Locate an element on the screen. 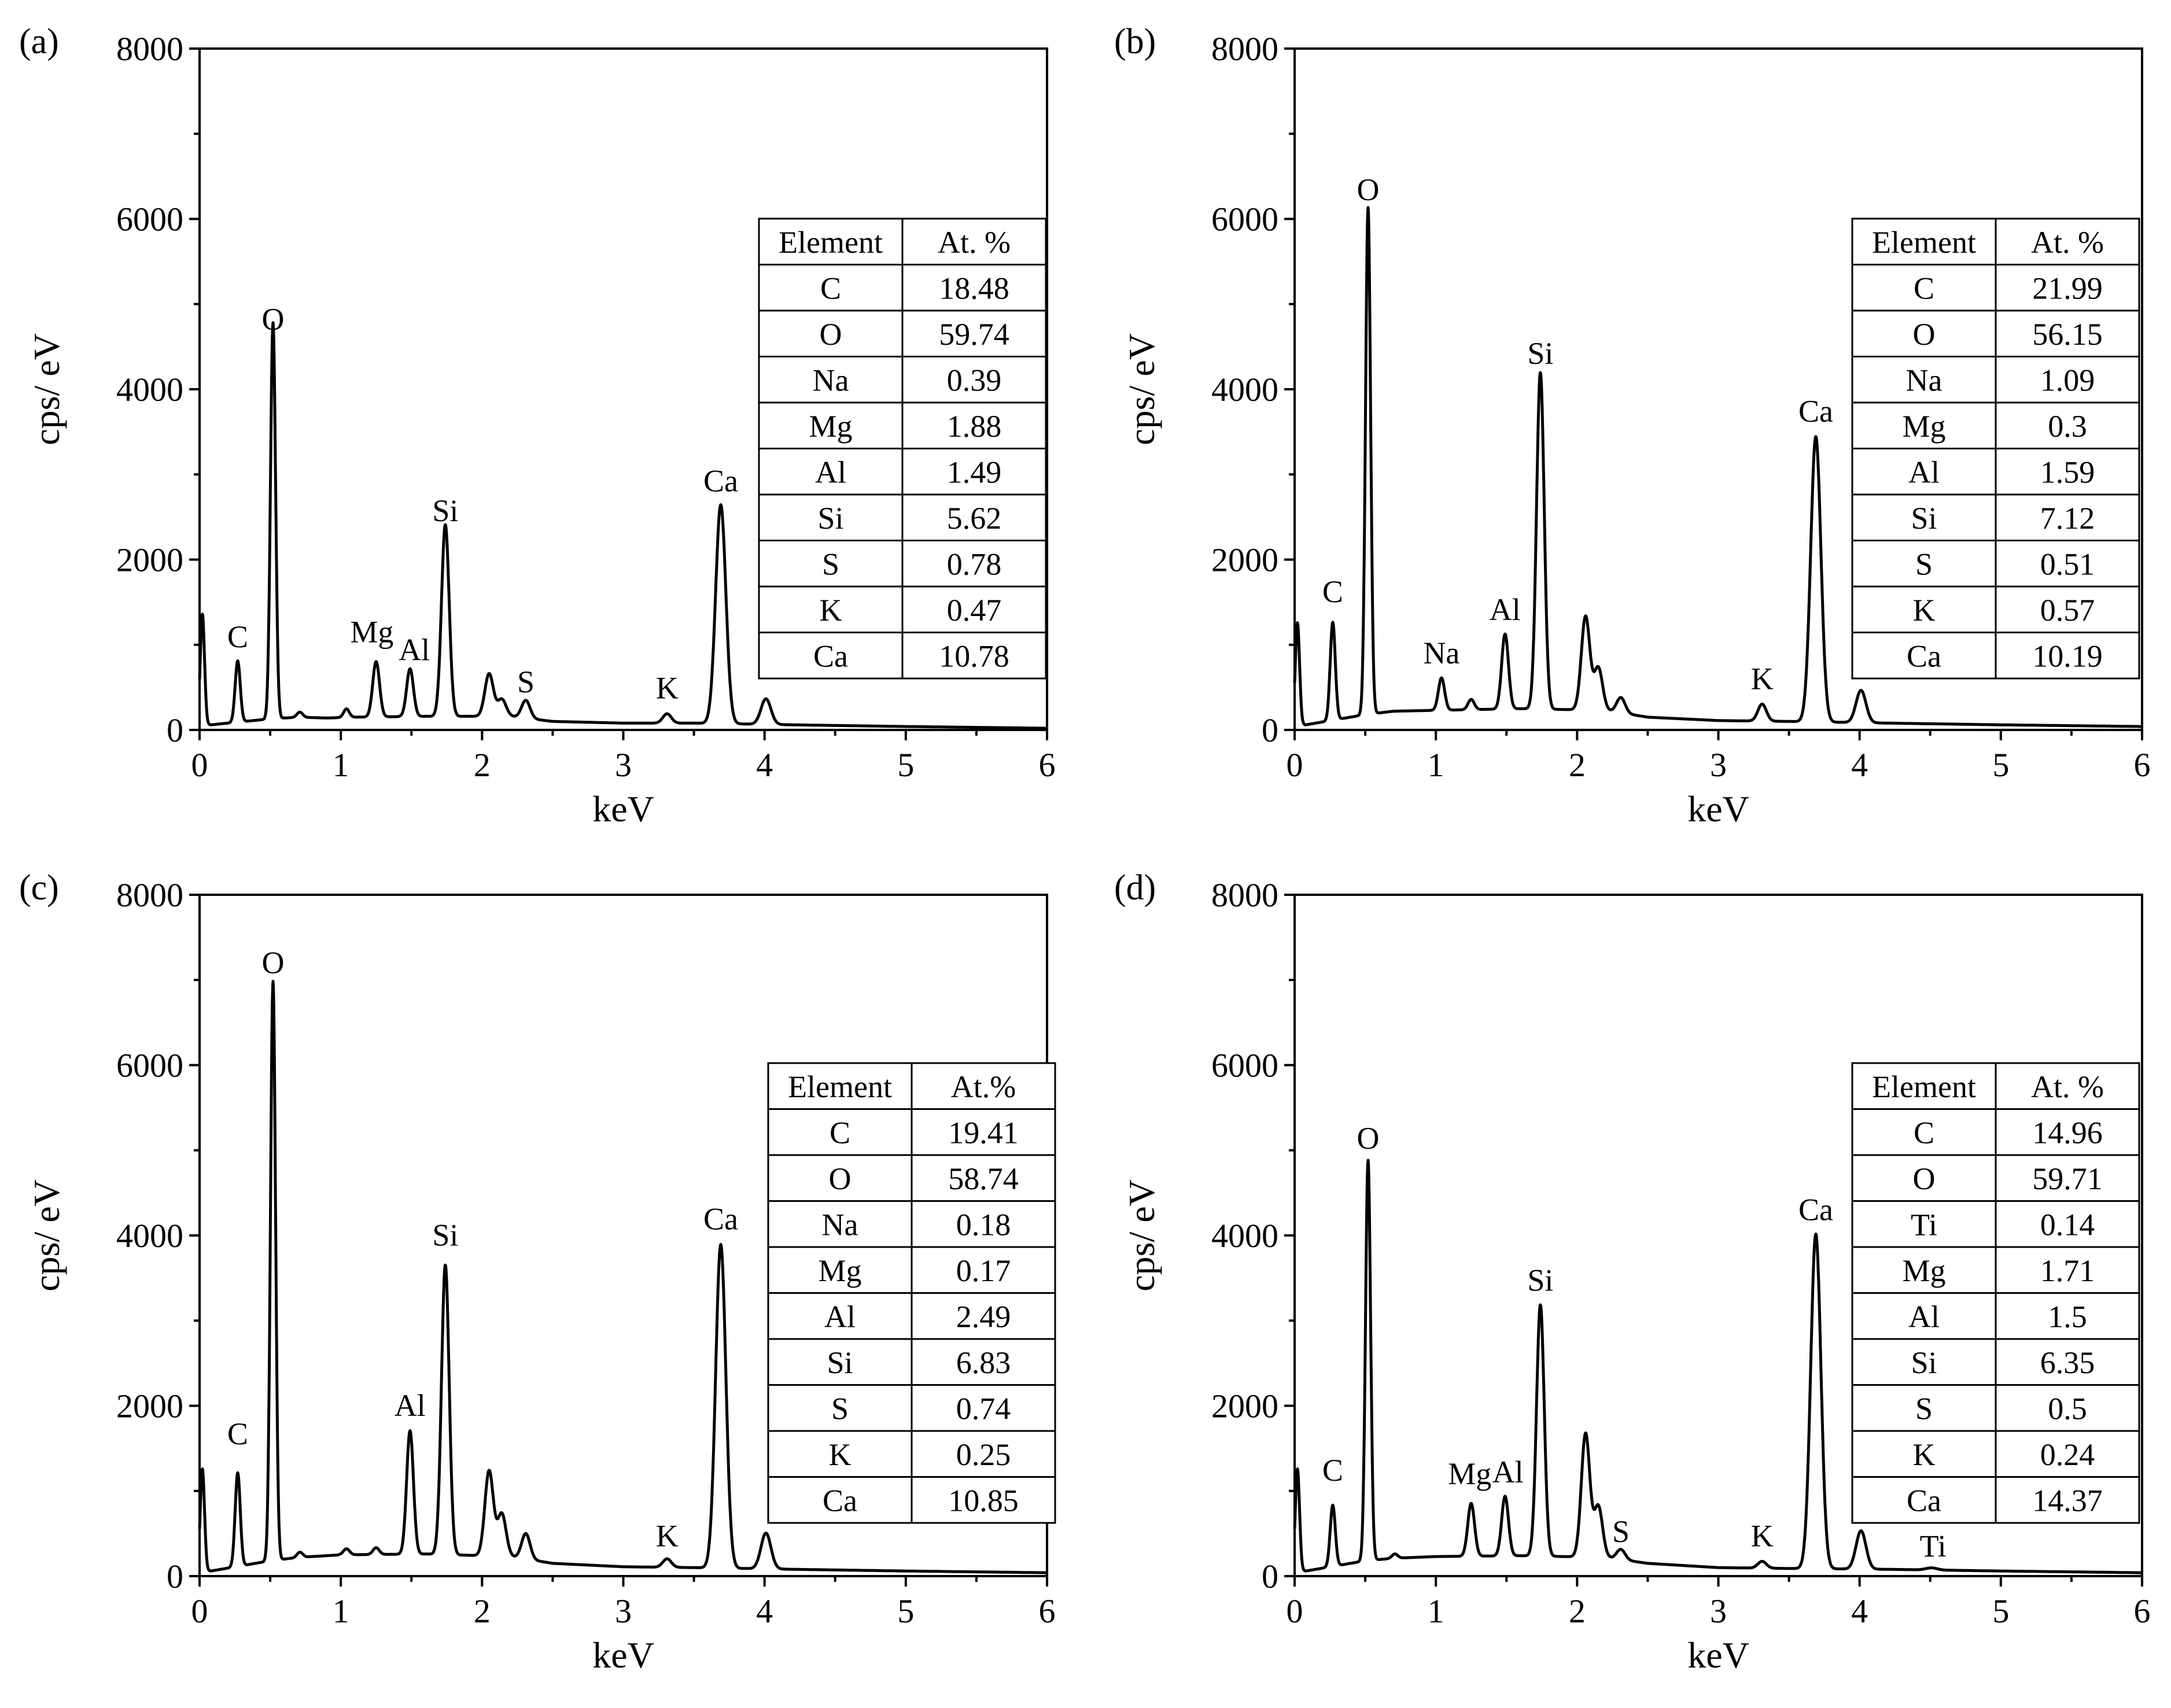 This screenshot has height=1708, width=2171. table-cell: 14.96 is located at coordinates (2067, 1132).